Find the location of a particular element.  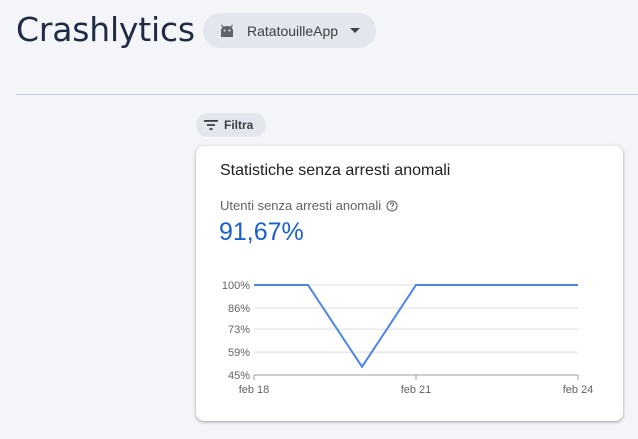

y-tick-label: 86% is located at coordinates (239, 309).